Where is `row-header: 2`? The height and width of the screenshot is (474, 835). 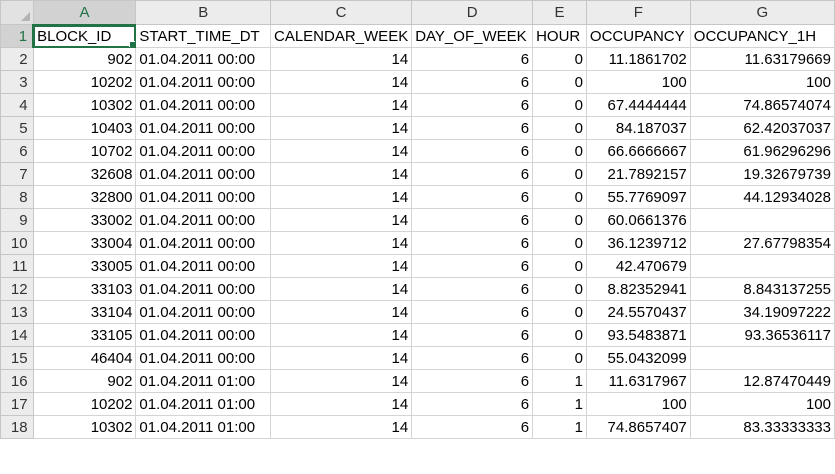
row-header: 2 is located at coordinates (17, 59).